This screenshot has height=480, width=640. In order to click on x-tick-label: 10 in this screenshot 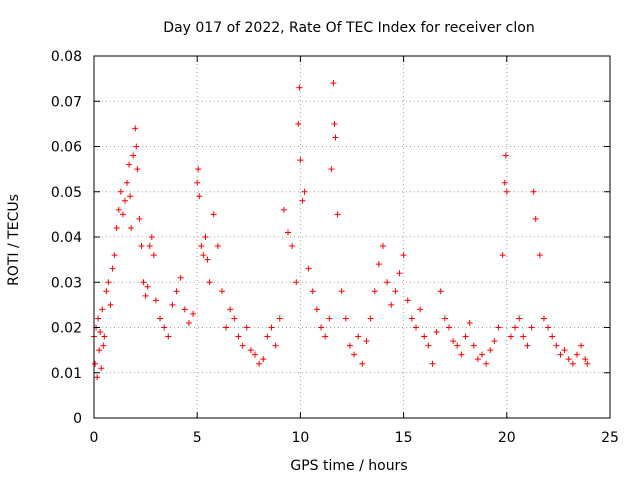, I will do `click(300, 438)`.